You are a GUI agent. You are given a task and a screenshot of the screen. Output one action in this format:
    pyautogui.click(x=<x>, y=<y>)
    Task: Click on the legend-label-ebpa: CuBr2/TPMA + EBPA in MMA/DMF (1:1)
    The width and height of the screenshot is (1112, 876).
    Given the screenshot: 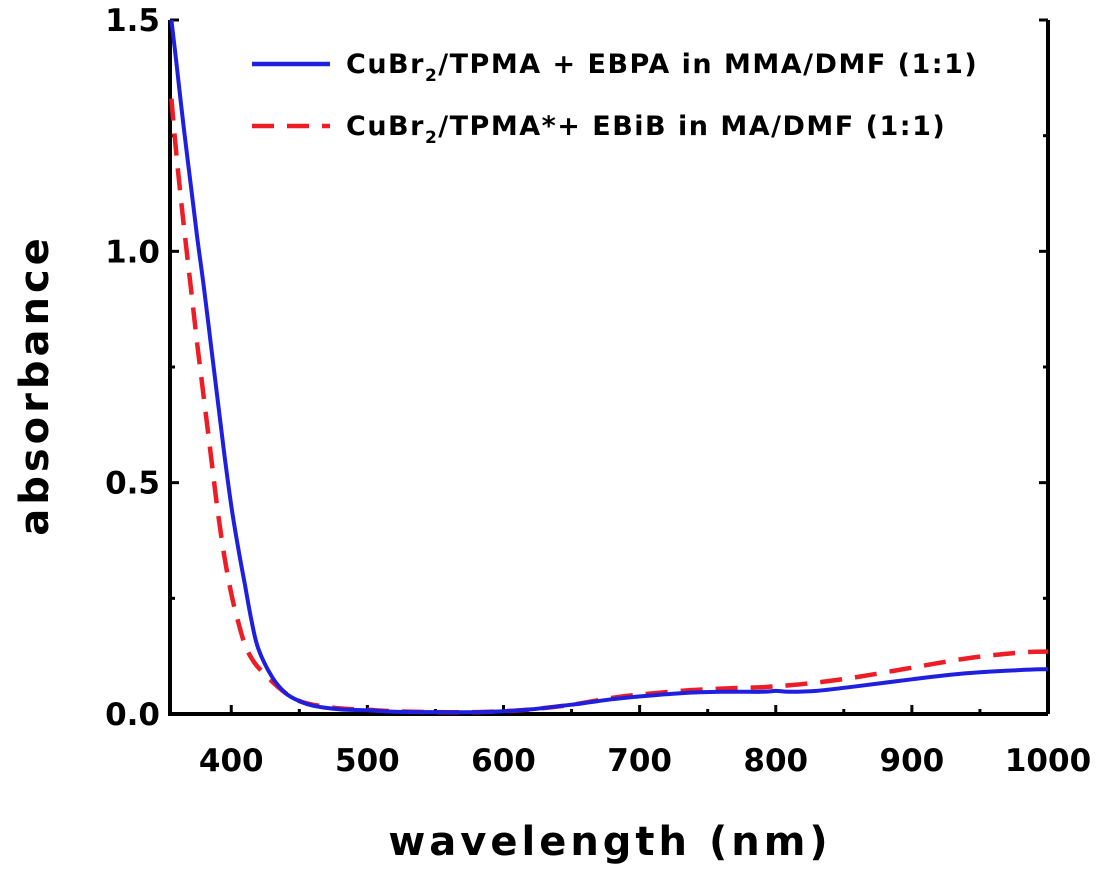 What is the action you would take?
    pyautogui.click(x=662, y=67)
    